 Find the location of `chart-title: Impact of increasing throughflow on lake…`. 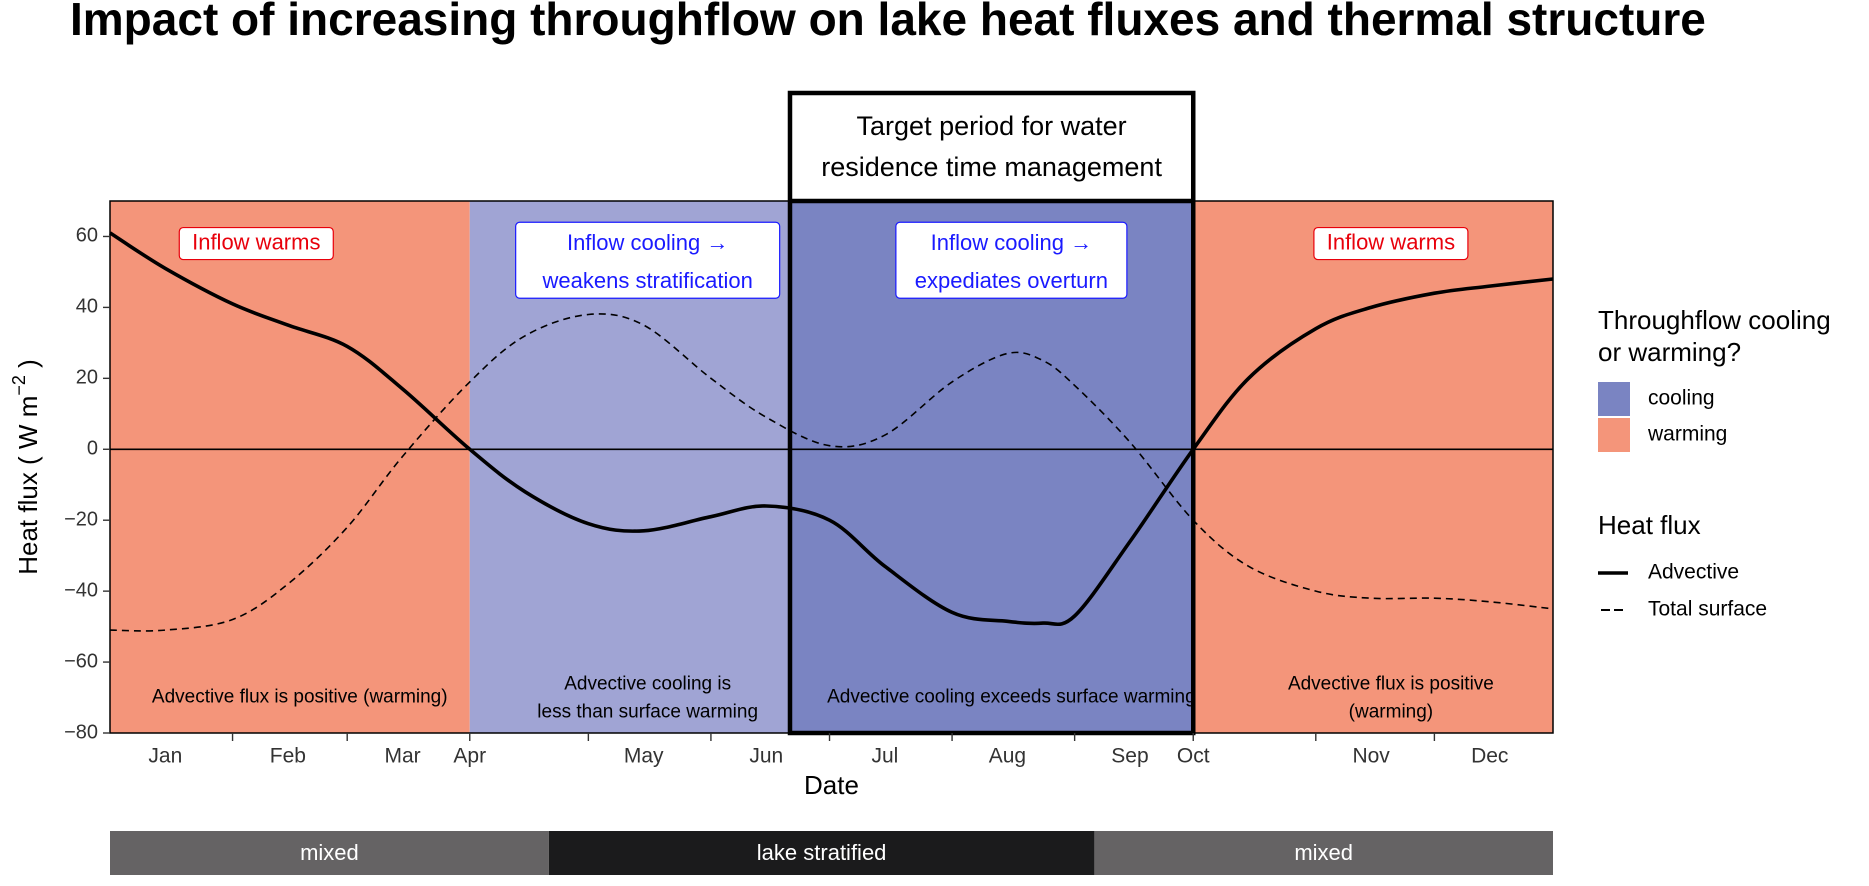

chart-title: Impact of increasing throughflow on lake… is located at coordinates (888, 22).